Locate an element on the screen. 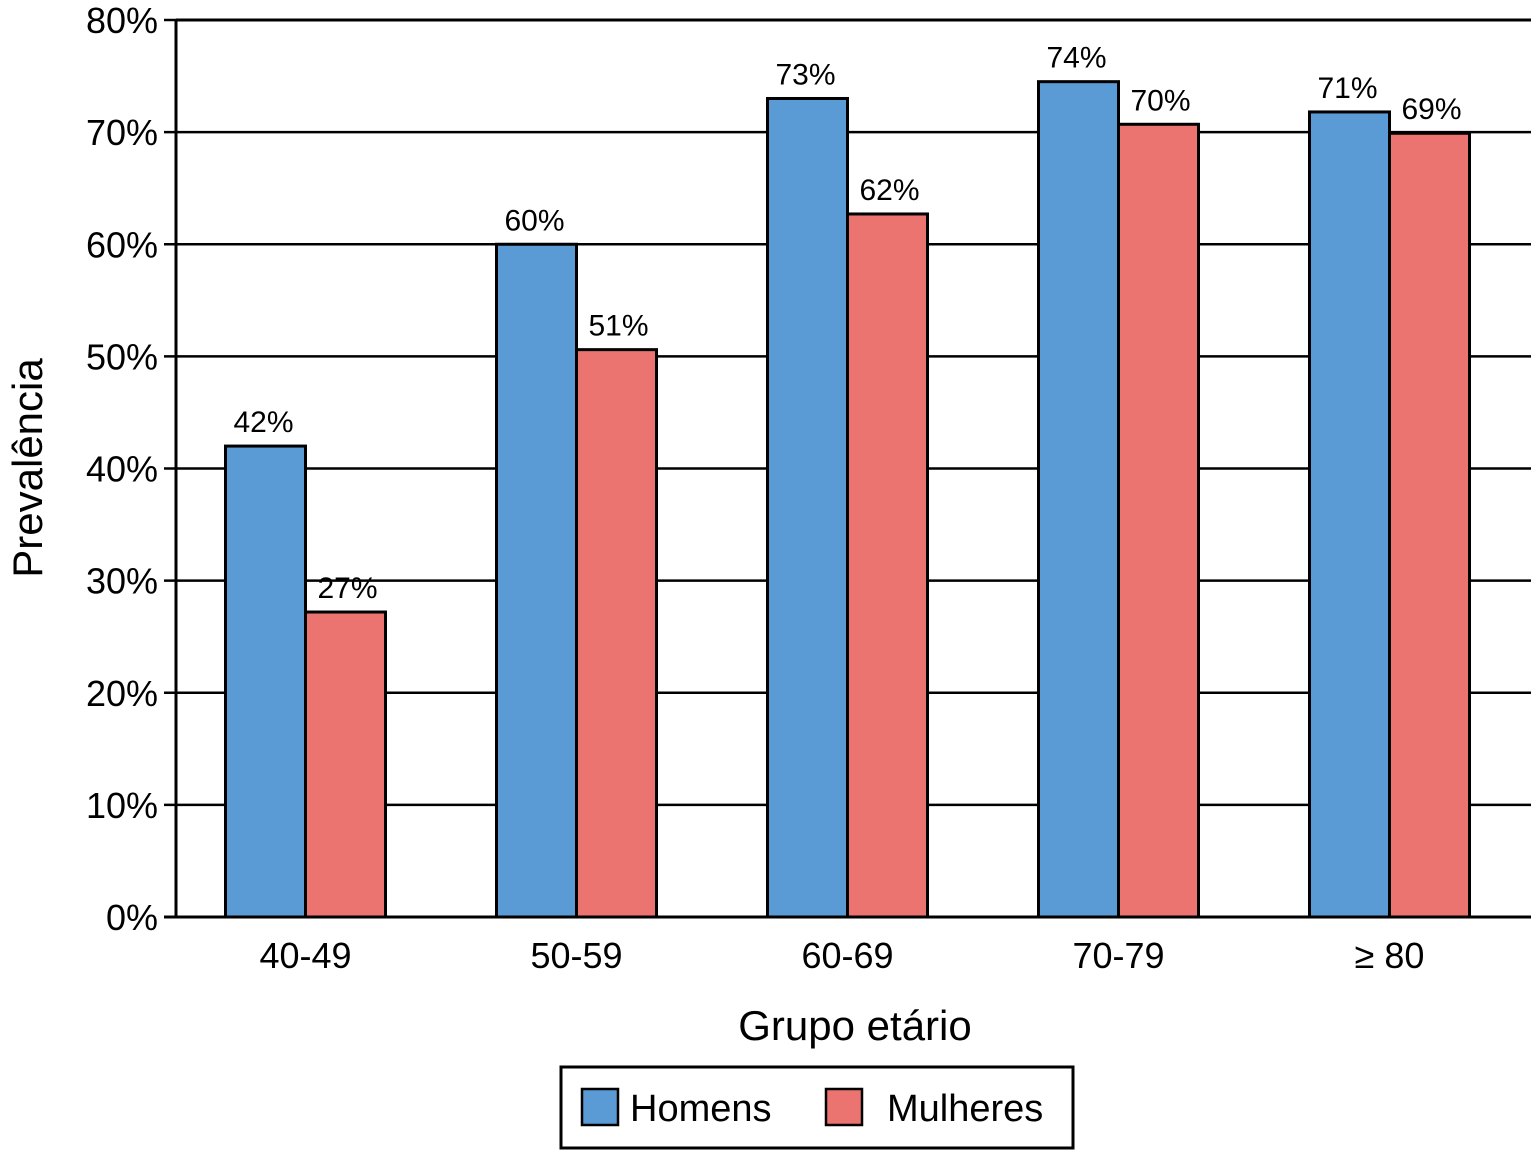  data-label-homens-70-79: 74% is located at coordinates (1076, 58).